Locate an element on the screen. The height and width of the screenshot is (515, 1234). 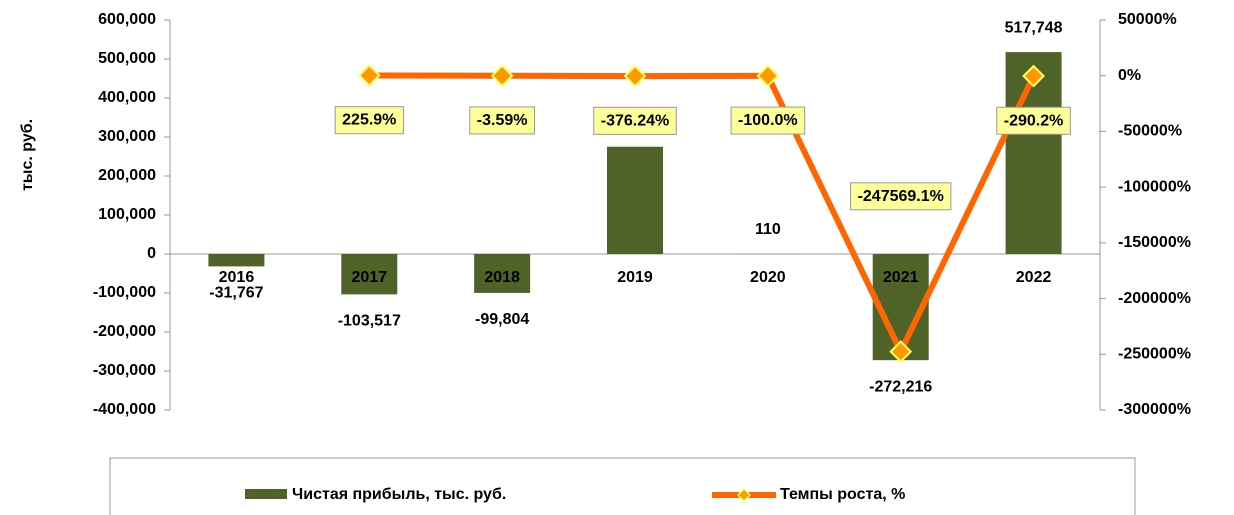
y2-tick-label: -250000% is located at coordinates (1154, 354).